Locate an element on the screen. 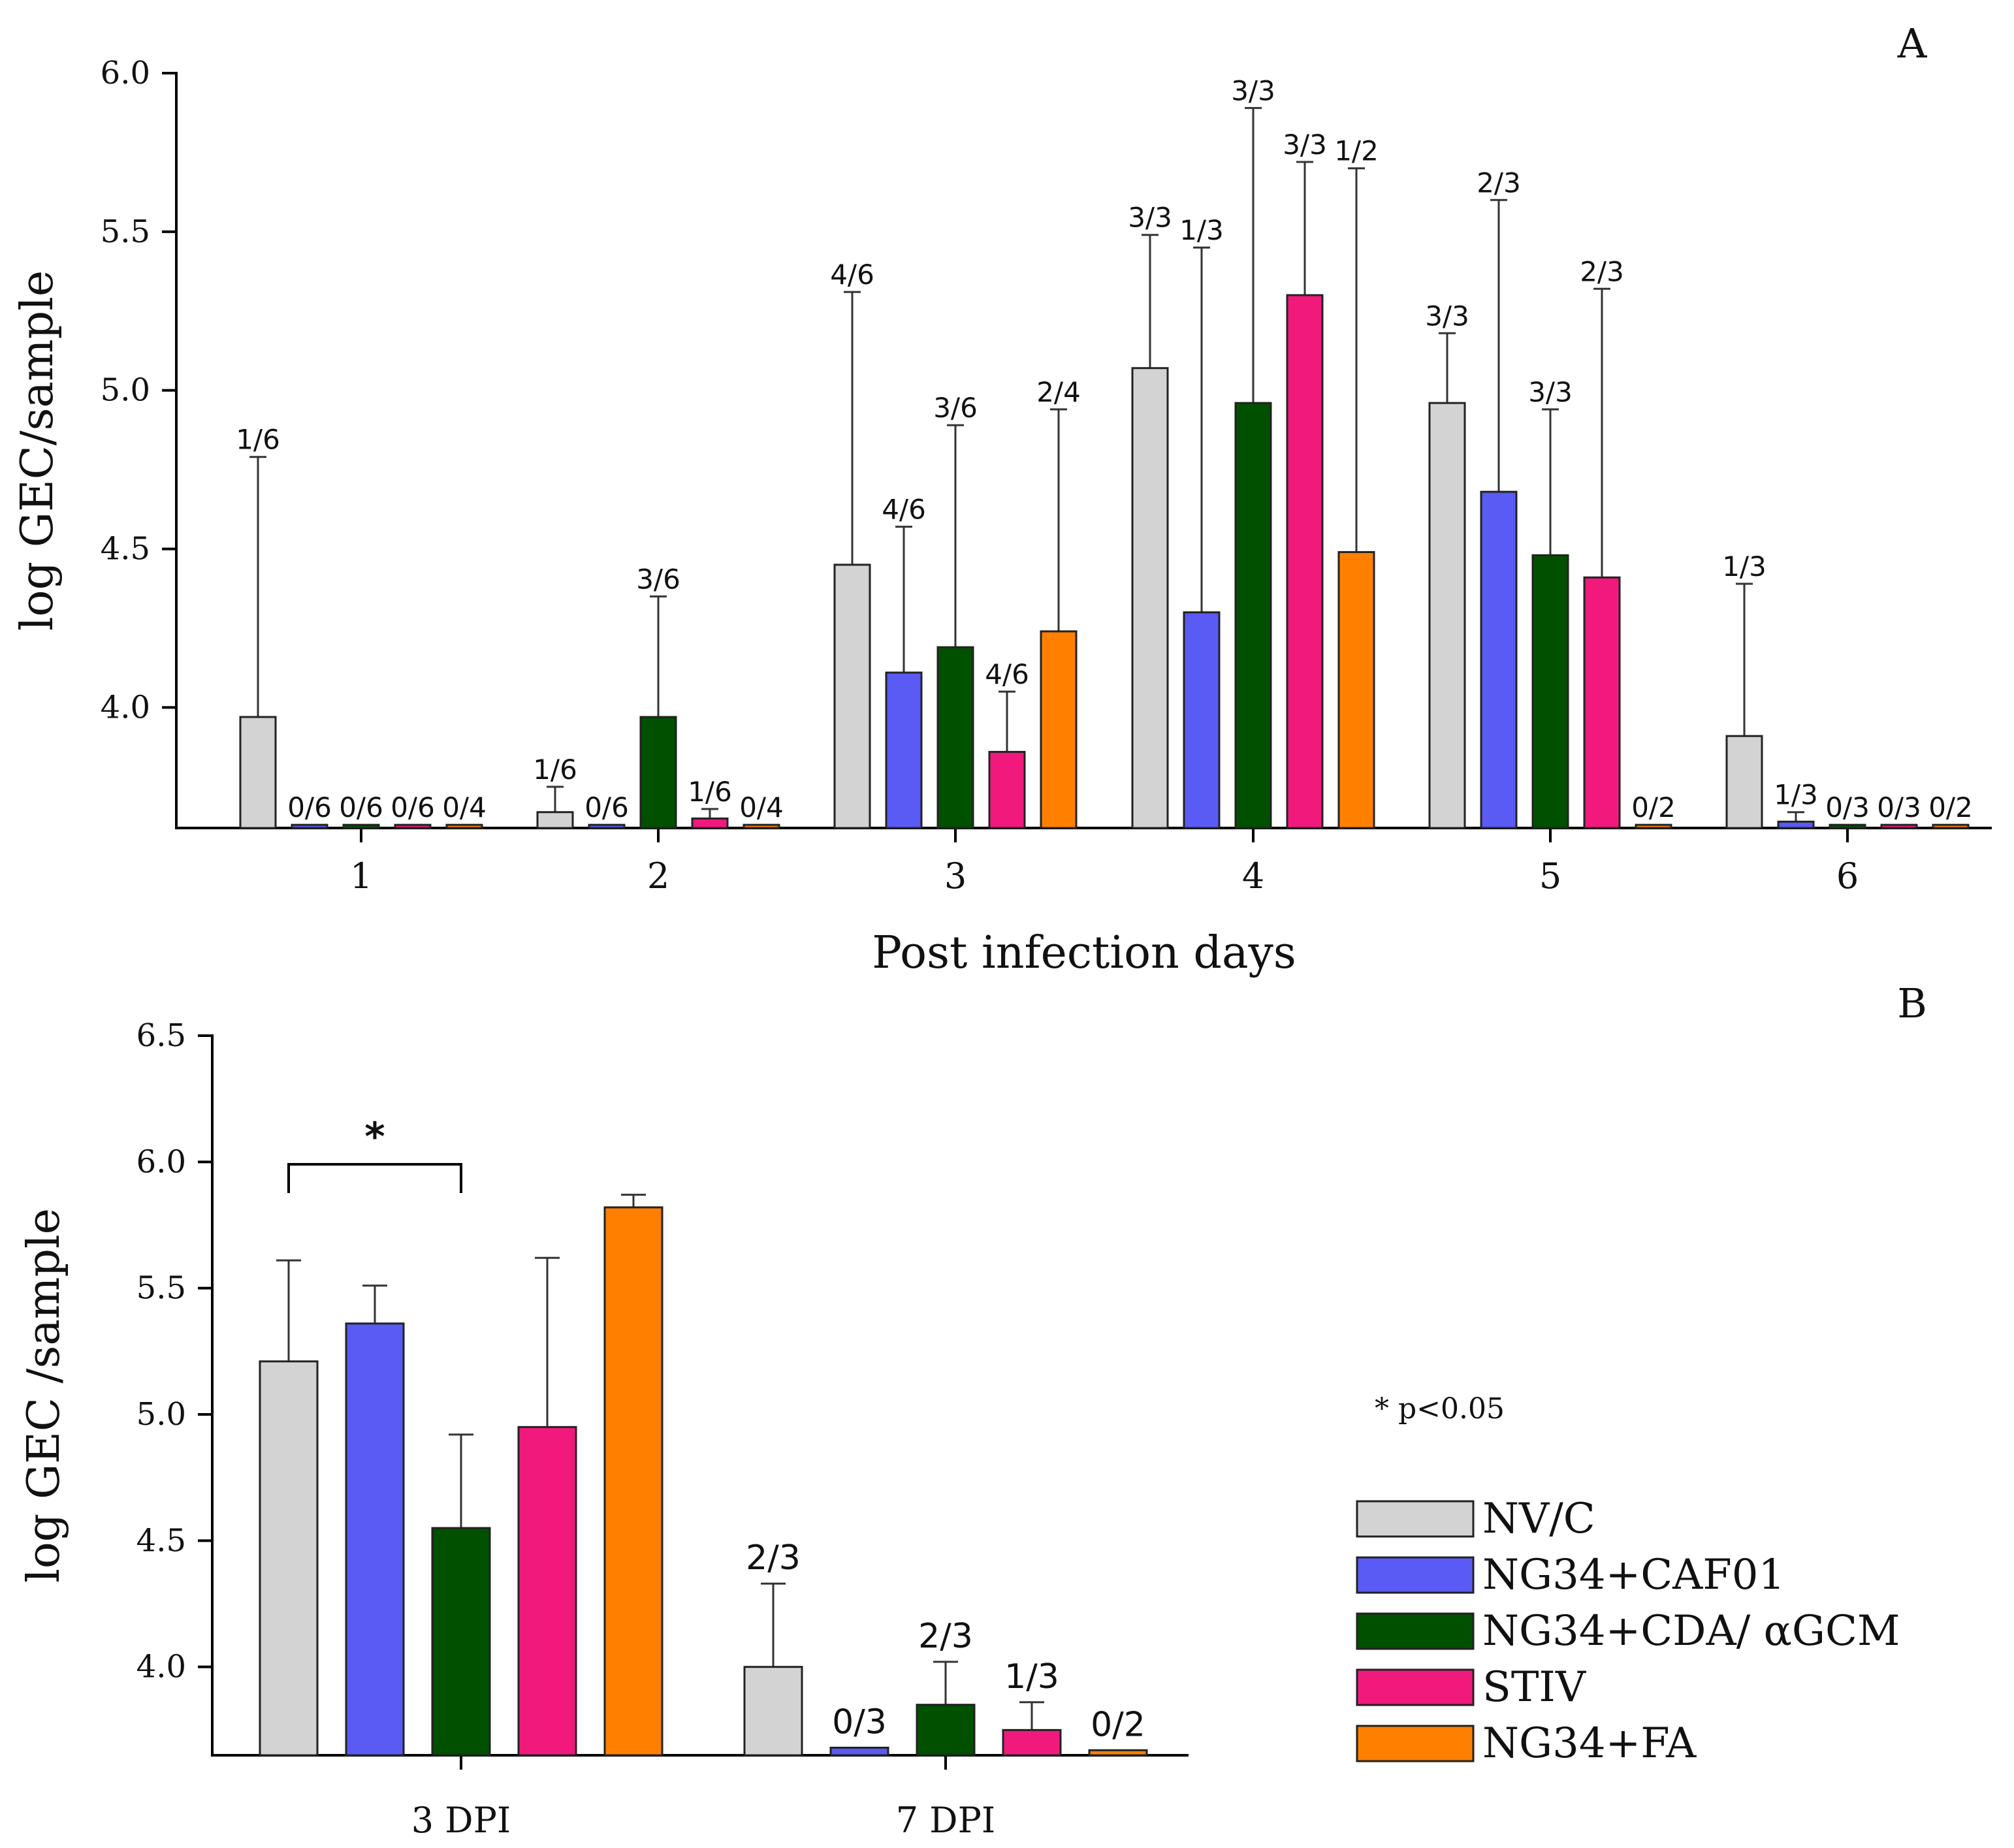 Image resolution: width=2014 pixels, height=1848 pixels. legend-label-ng34-cda-gcm: NG34+CDA/ αGCM is located at coordinates (1691, 1631).